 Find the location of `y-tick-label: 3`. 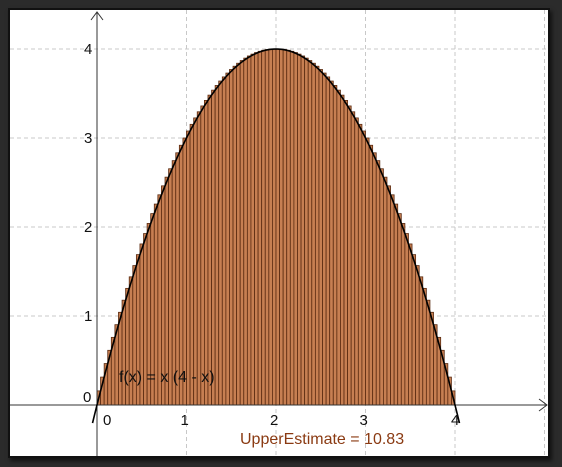

y-tick-label: 3 is located at coordinates (88, 138).